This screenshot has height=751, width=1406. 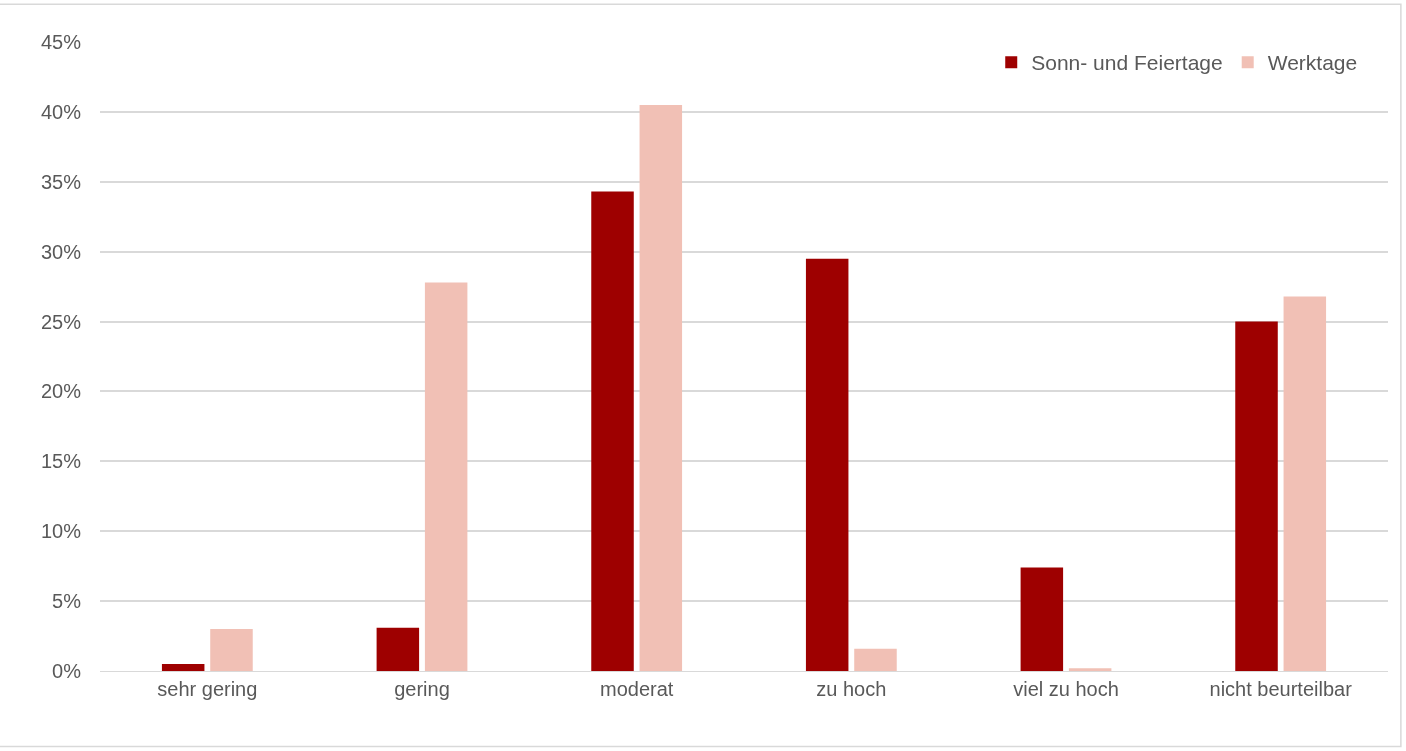 What do you see at coordinates (61, 251) in the screenshot?
I see `y-tick-label: 30%` at bounding box center [61, 251].